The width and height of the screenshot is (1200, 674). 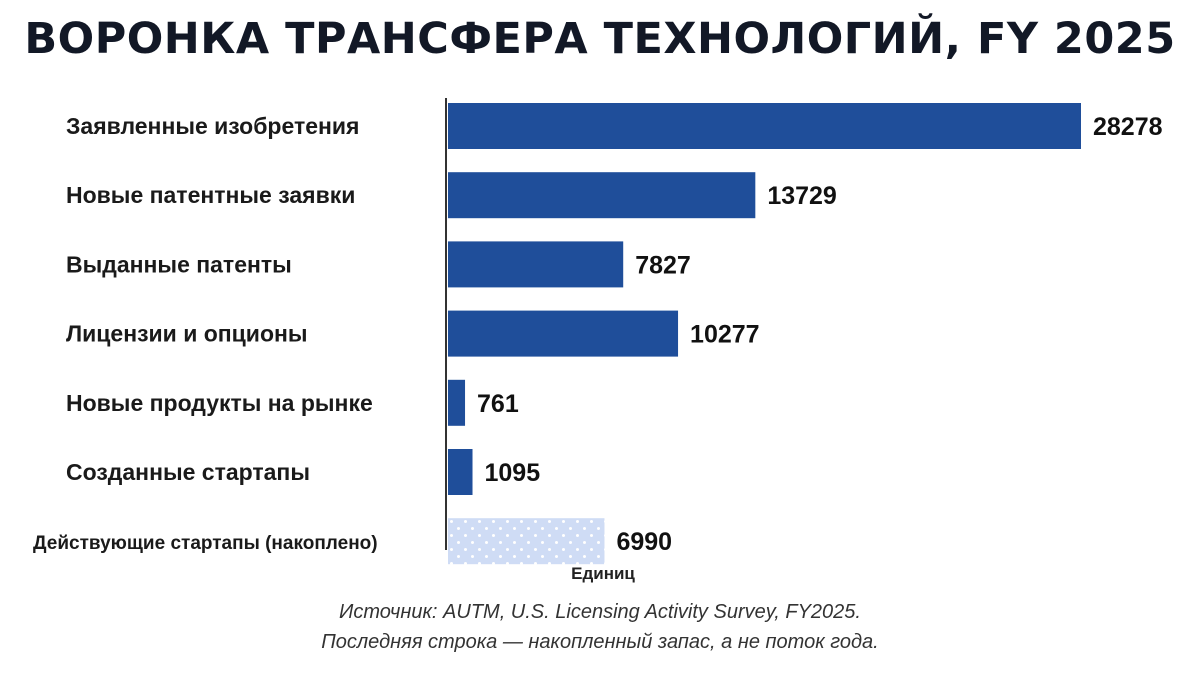 I want to click on category-label: Новые продукты на рынке, so click(x=219, y=403).